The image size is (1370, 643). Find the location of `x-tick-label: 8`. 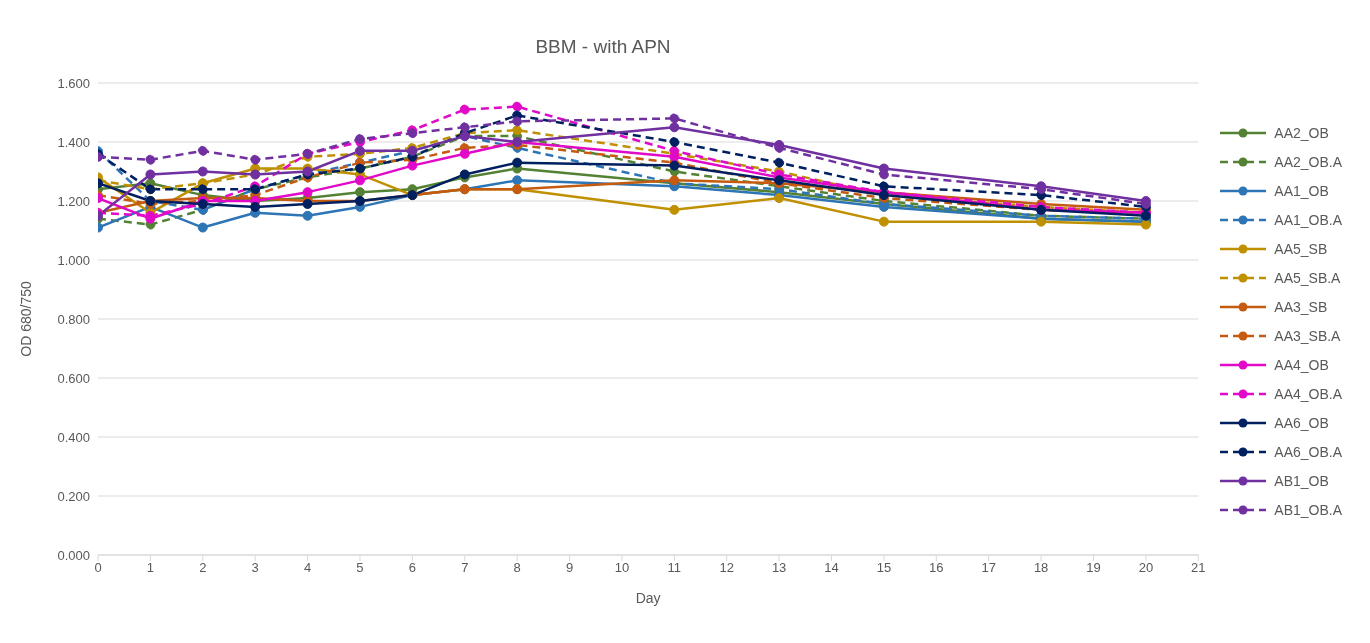

x-tick-label: 8 is located at coordinates (517, 568).